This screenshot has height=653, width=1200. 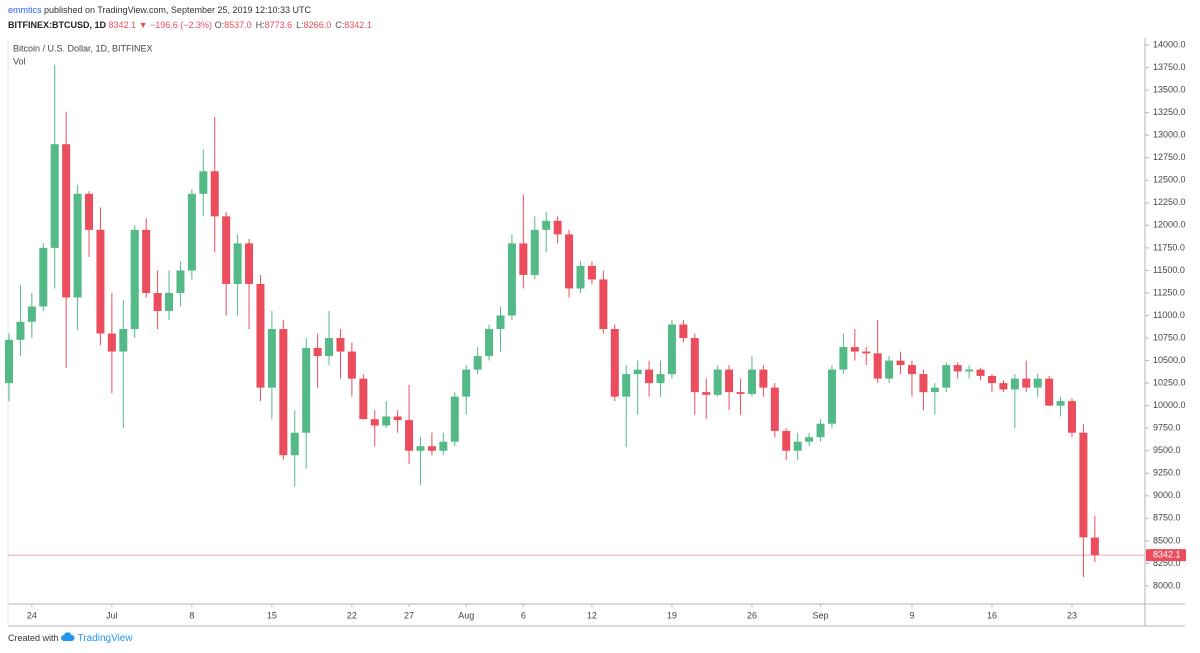 What do you see at coordinates (70, 637) in the screenshot?
I see `footer: Created with TradingView` at bounding box center [70, 637].